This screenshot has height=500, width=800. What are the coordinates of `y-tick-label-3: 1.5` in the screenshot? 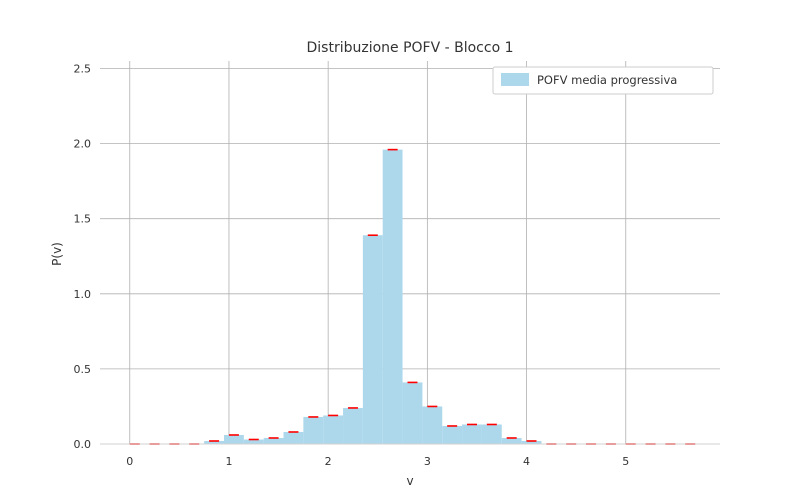 It's located at (83, 219).